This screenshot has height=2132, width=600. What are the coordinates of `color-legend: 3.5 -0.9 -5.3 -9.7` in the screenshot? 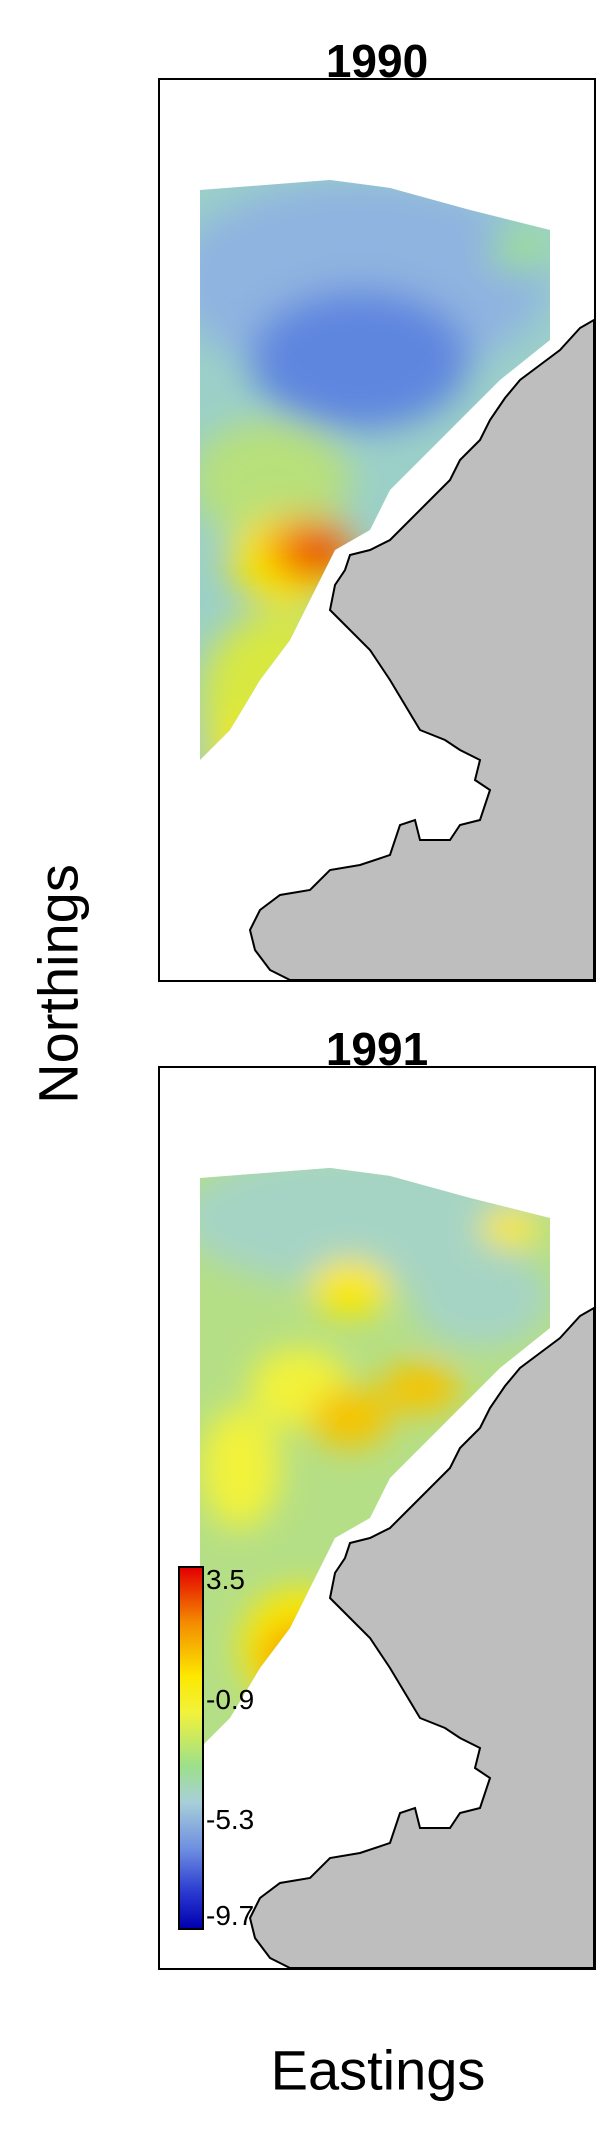 It's located at (216, 1748).